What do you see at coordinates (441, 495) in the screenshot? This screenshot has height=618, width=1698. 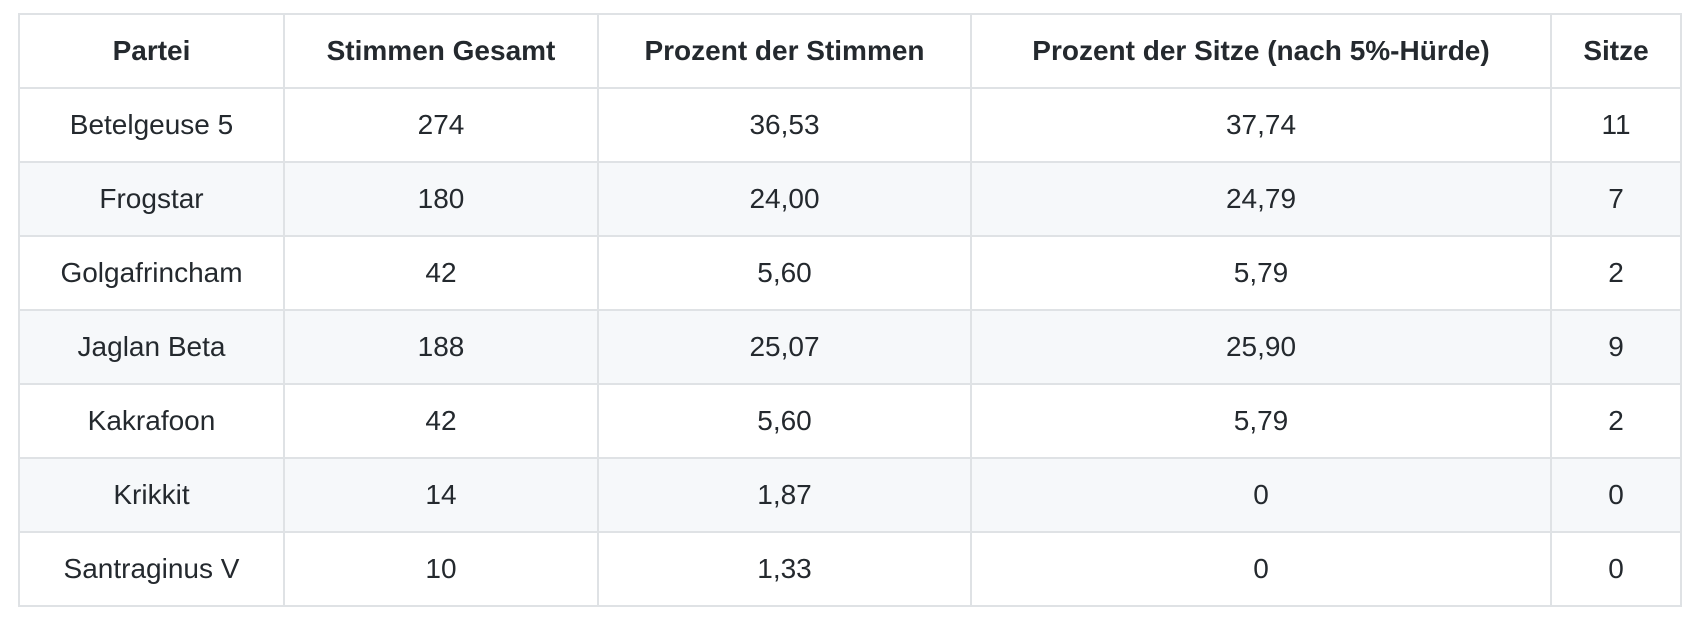 I see `table-cell-stimmen-gesamt: 14` at bounding box center [441, 495].